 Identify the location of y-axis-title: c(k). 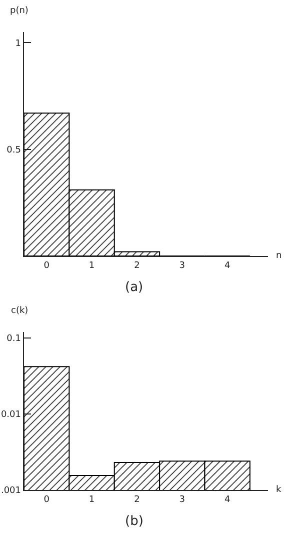
(19, 311).